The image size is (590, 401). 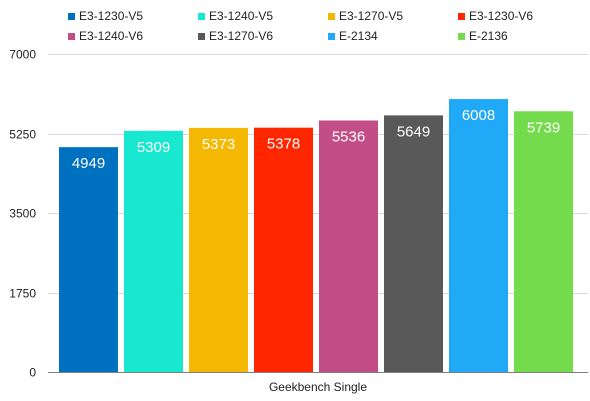 What do you see at coordinates (111, 16) in the screenshot?
I see `legend-label: E3-1230-V5` at bounding box center [111, 16].